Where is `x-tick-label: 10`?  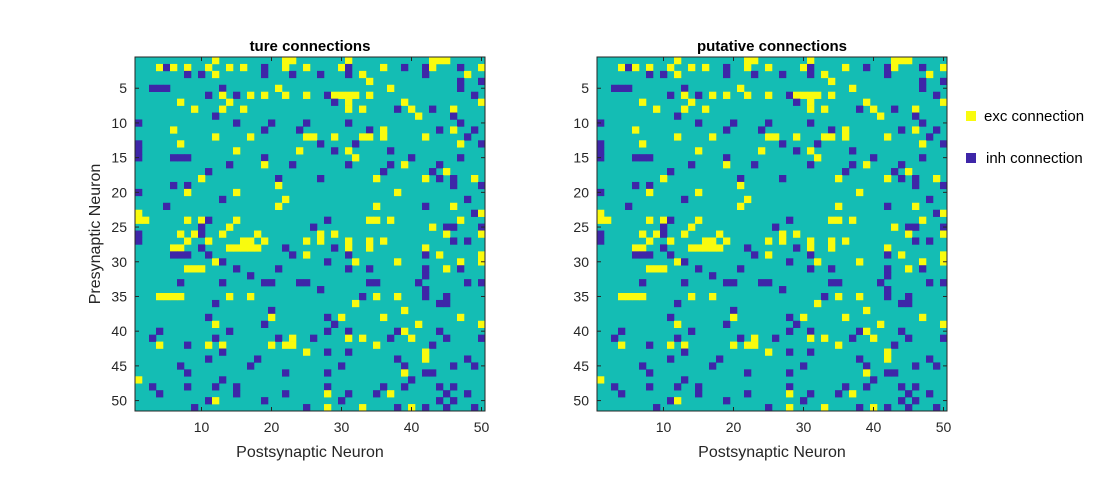
x-tick-label: 10 is located at coordinates (202, 427).